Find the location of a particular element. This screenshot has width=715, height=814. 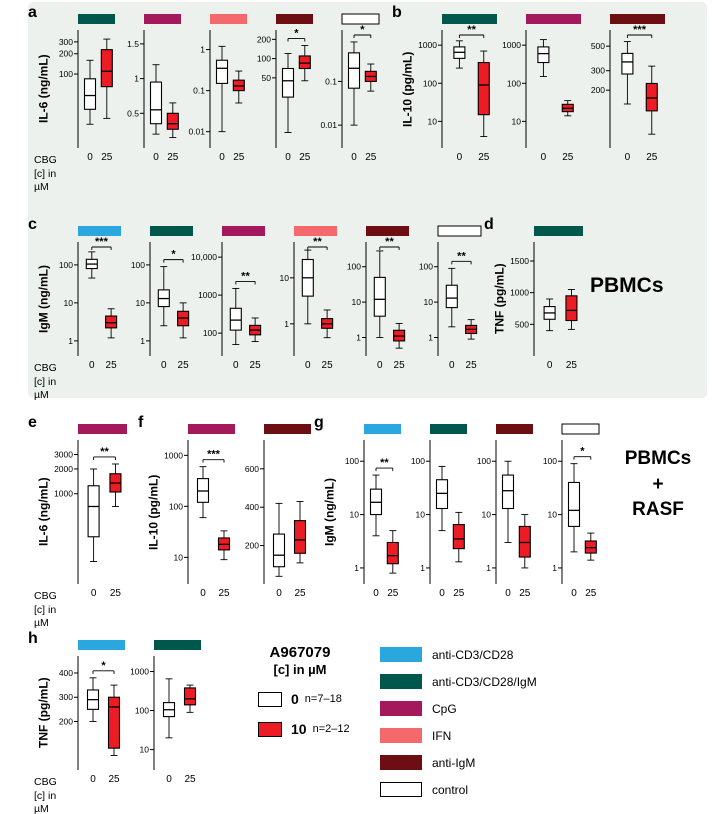

stim-swatch-salmon is located at coordinates (401, 735).